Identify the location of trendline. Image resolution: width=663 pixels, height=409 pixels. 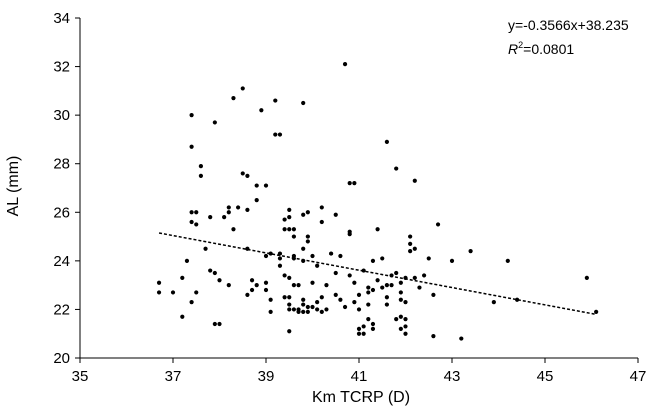
(377, 274).